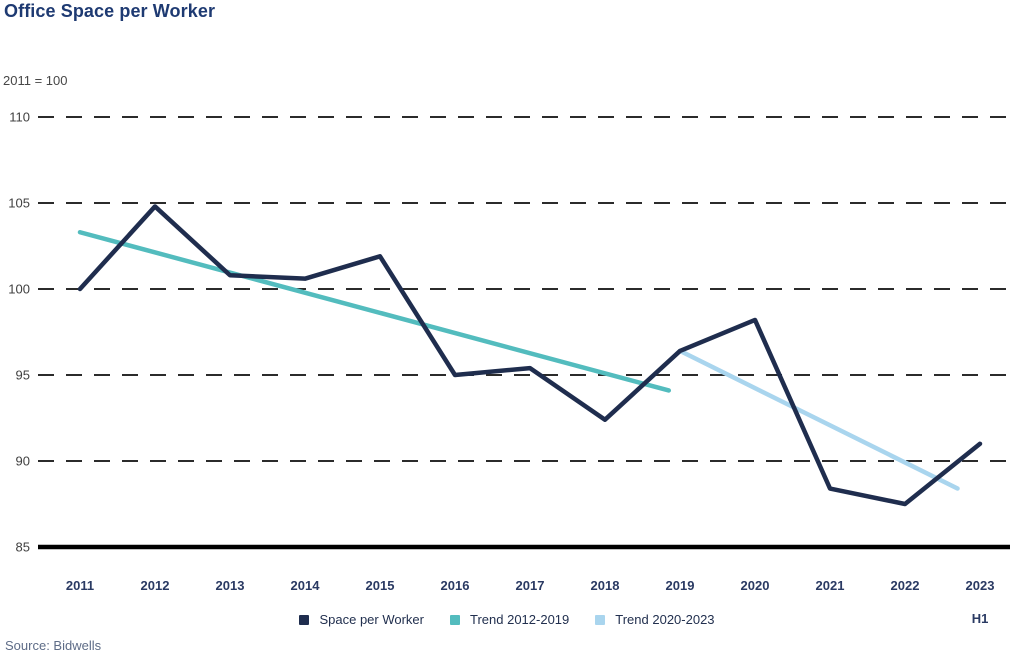 The width and height of the screenshot is (1014, 661). What do you see at coordinates (520, 619) in the screenshot?
I see `legend-label-trend-2012-2019: Trend 2012-2019` at bounding box center [520, 619].